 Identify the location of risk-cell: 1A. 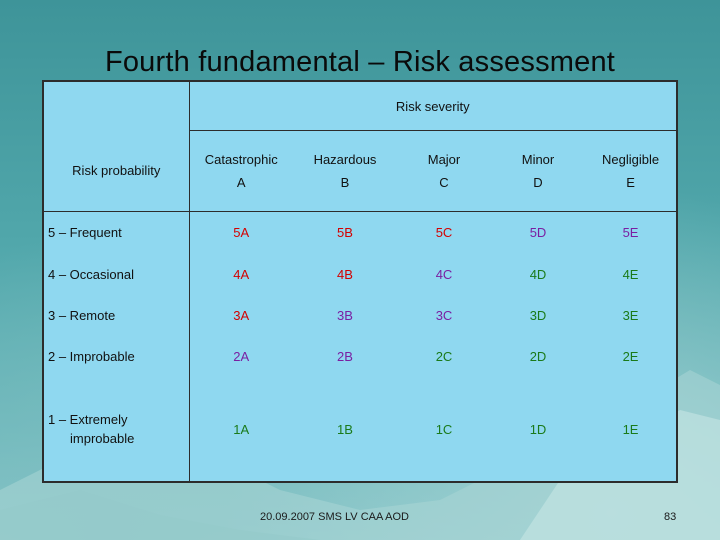
(241, 429).